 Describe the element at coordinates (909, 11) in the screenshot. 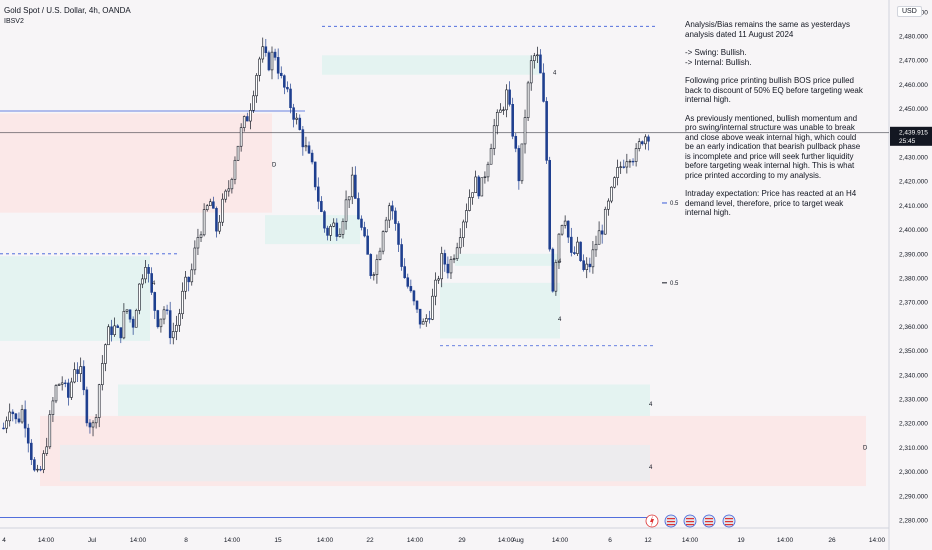

I see `currency-button: USD` at that location.